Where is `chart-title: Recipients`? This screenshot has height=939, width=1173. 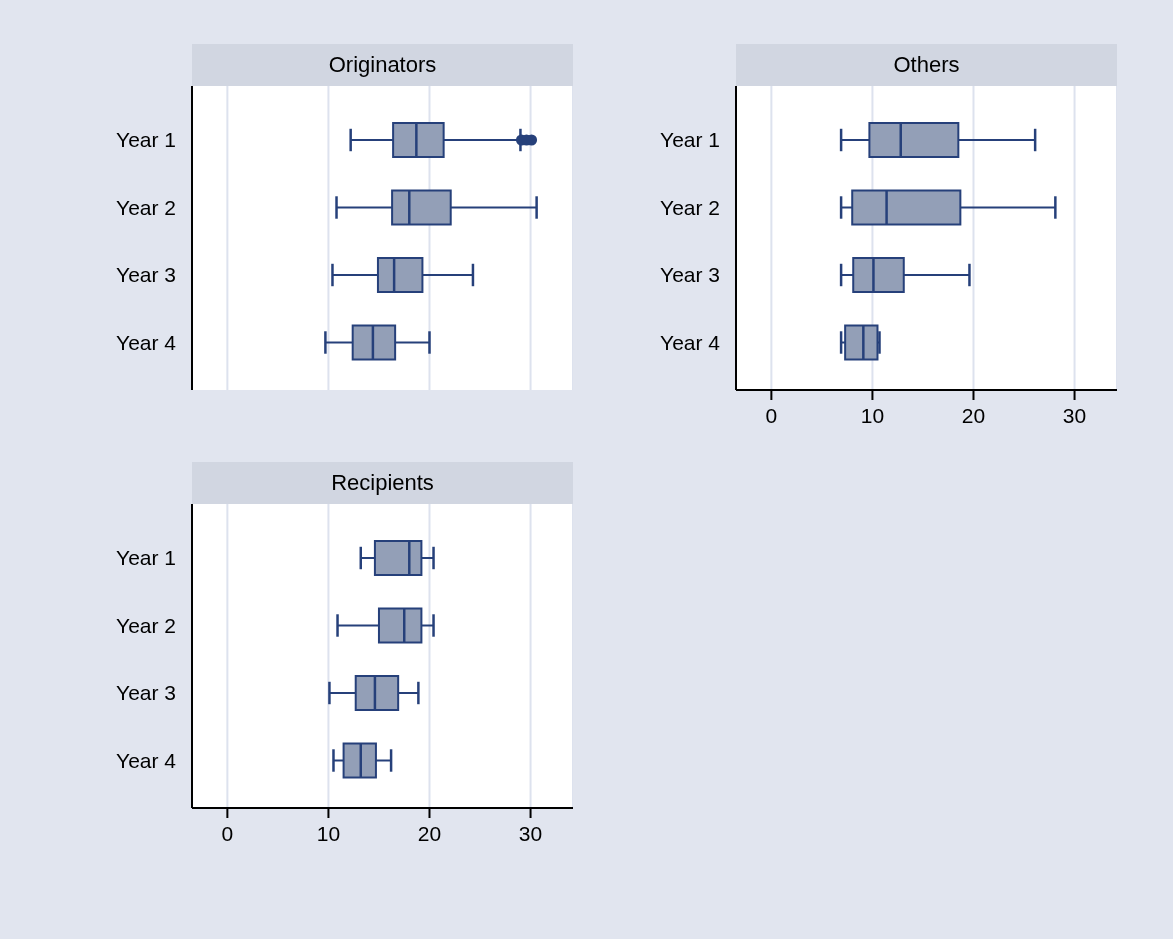
chart-title: Recipients is located at coordinates (382, 483).